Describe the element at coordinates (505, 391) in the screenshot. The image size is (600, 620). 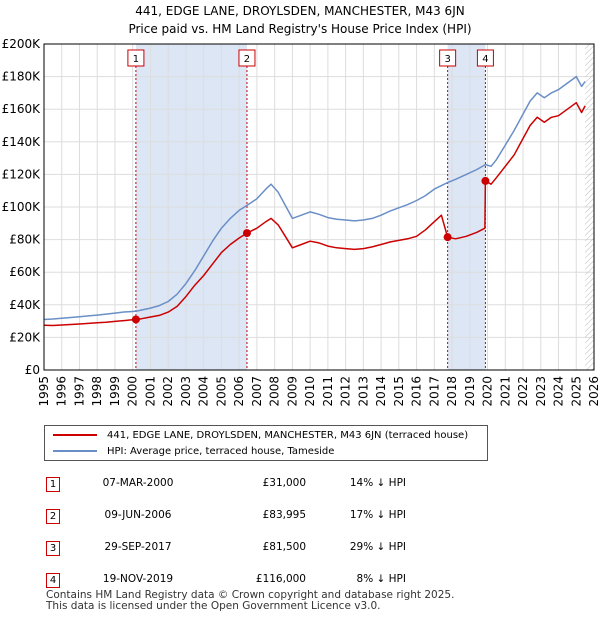
I see `x-tick-label: 2021` at that location.